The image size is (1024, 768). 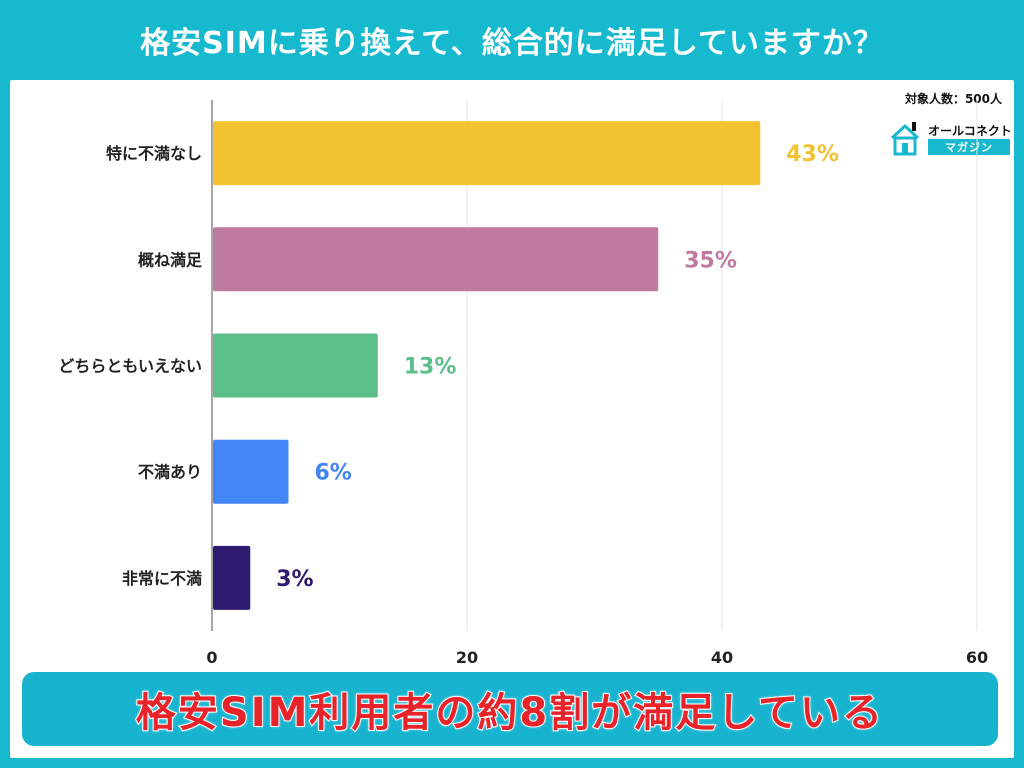 What do you see at coordinates (510, 713) in the screenshot?
I see `summary-text: 格安SIM利用者の約8割が満足している` at bounding box center [510, 713].